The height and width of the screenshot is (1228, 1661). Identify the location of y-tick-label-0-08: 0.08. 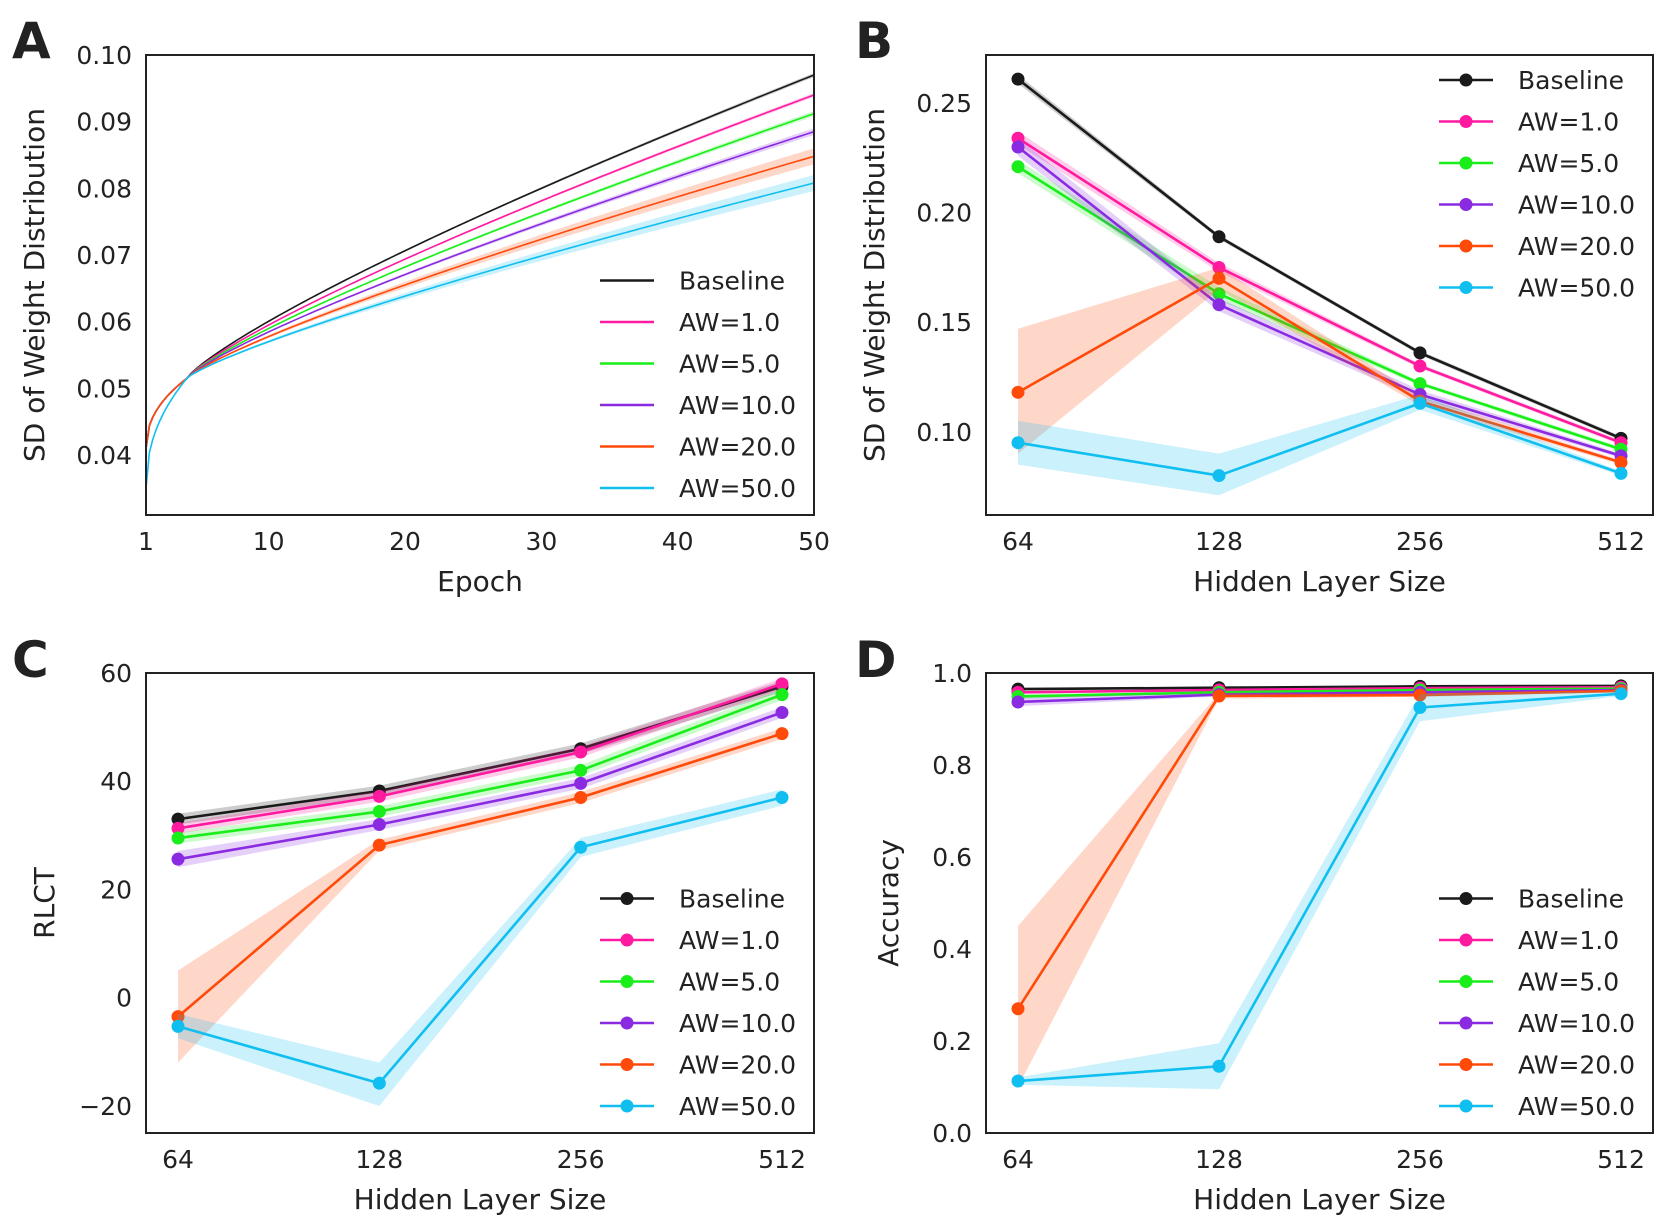
(104, 188).